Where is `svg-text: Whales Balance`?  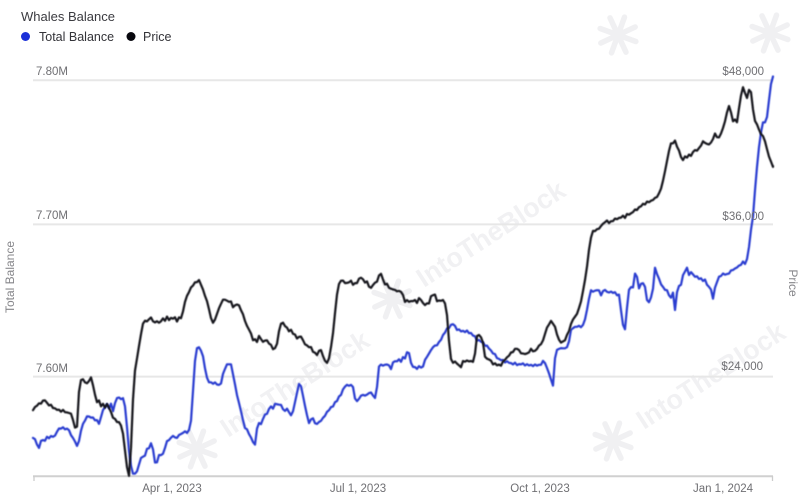 svg-text: Whales Balance is located at coordinates (68, 16).